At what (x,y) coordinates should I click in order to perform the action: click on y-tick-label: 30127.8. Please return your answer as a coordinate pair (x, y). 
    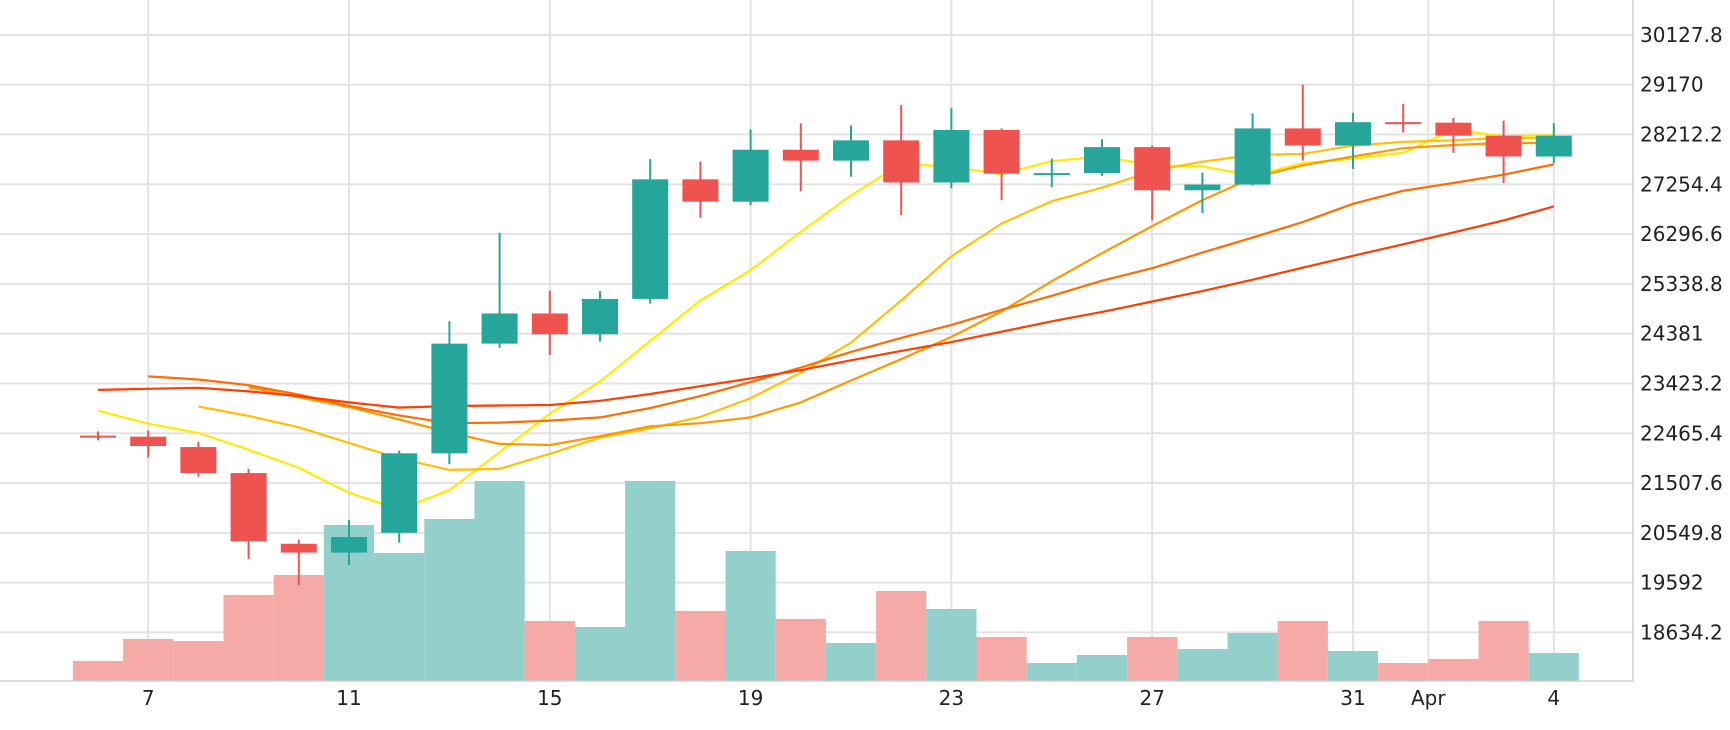
    Looking at the image, I should click on (1681, 35).